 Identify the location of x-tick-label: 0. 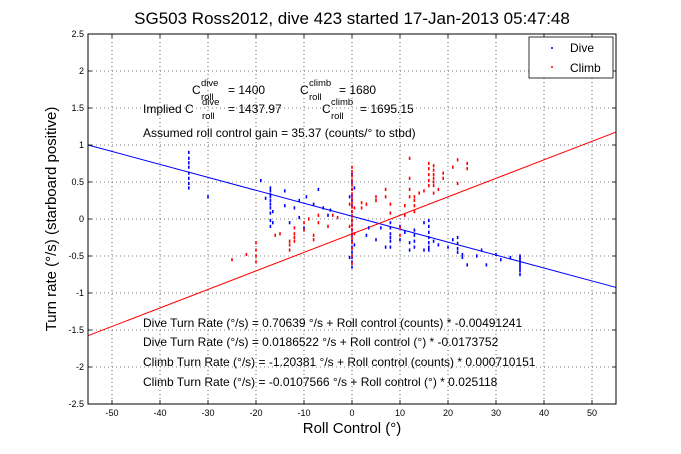
(351, 413).